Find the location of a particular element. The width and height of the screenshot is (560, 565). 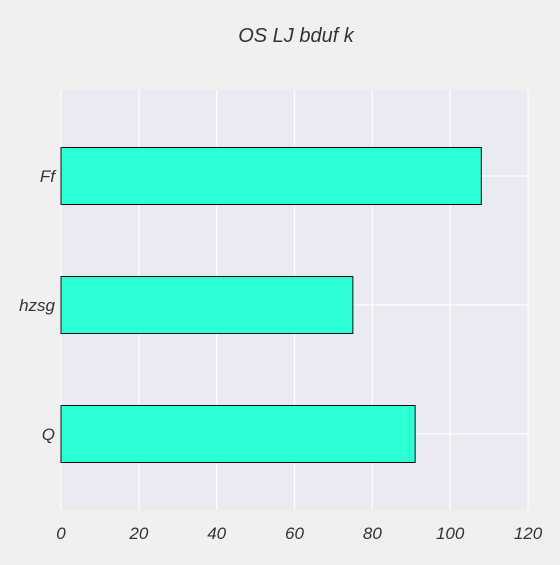

y-tick-label: hzsg is located at coordinates (37, 305).